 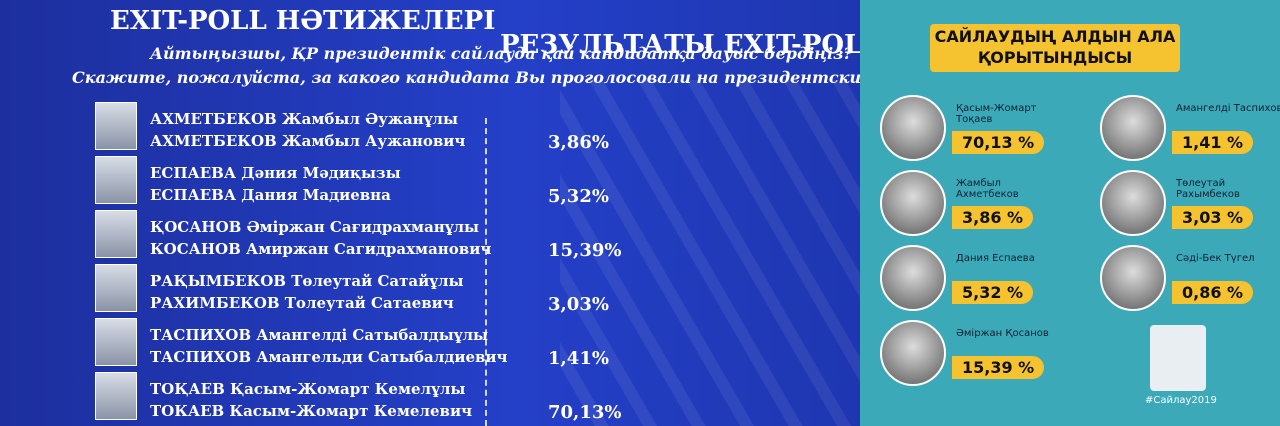 What do you see at coordinates (1228, 108) in the screenshot?
I see `candidate-name: Амангелді Таспихов` at bounding box center [1228, 108].